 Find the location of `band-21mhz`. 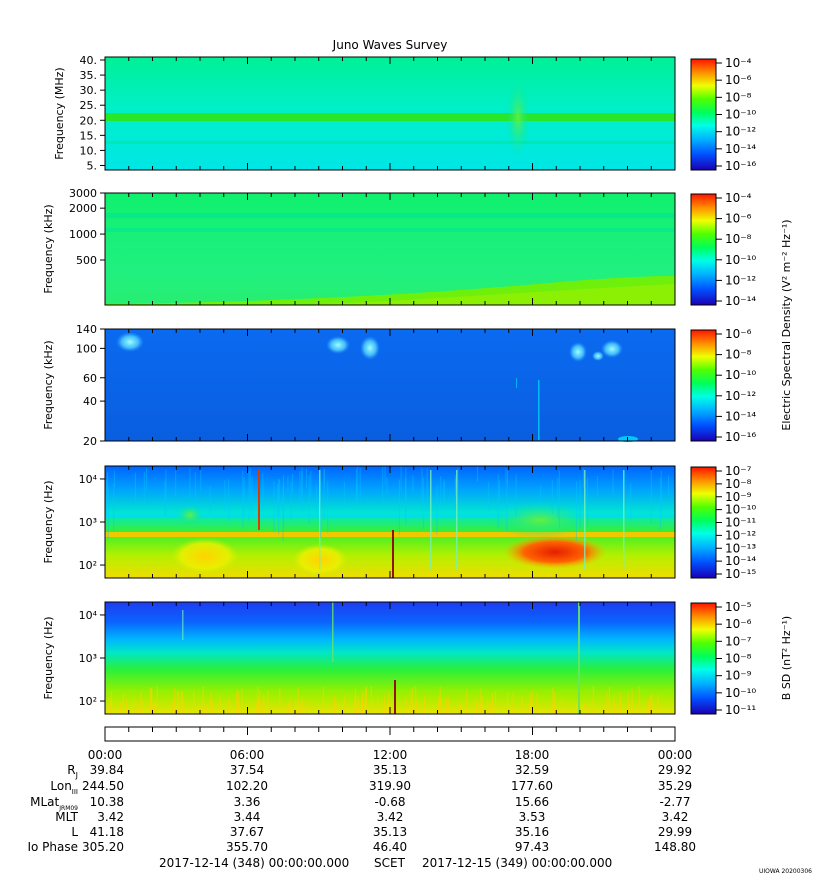

band-21mhz is located at coordinates (390, 117).